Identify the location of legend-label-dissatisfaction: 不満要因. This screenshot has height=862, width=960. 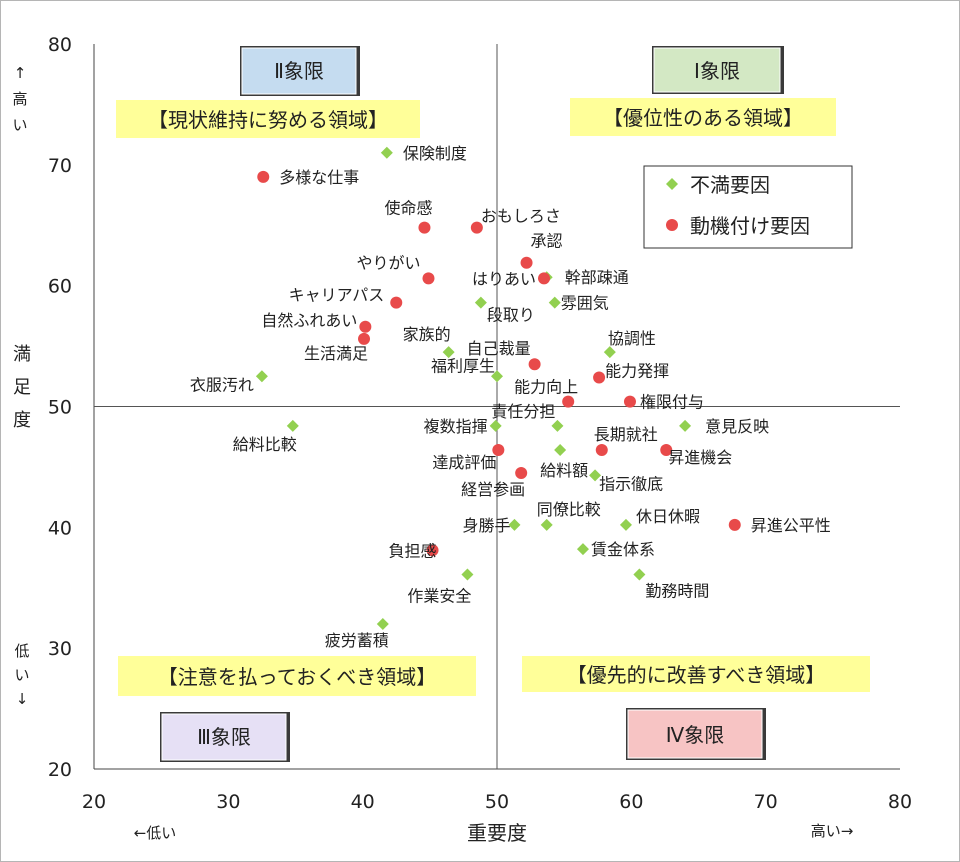
(730, 185).